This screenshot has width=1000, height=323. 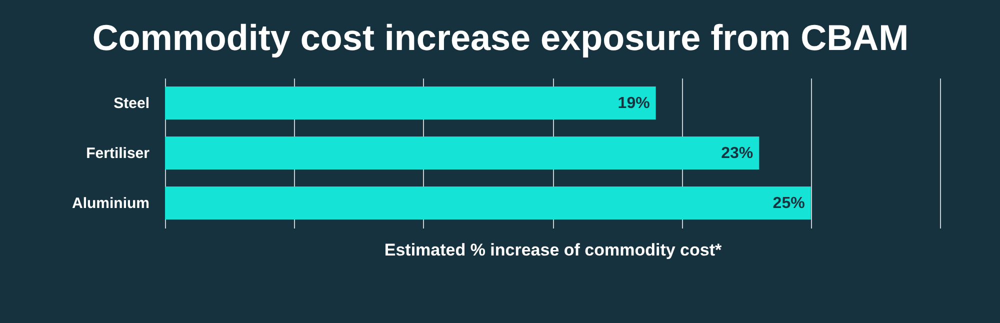 What do you see at coordinates (737, 153) in the screenshot?
I see `data-label: 23%` at bounding box center [737, 153].